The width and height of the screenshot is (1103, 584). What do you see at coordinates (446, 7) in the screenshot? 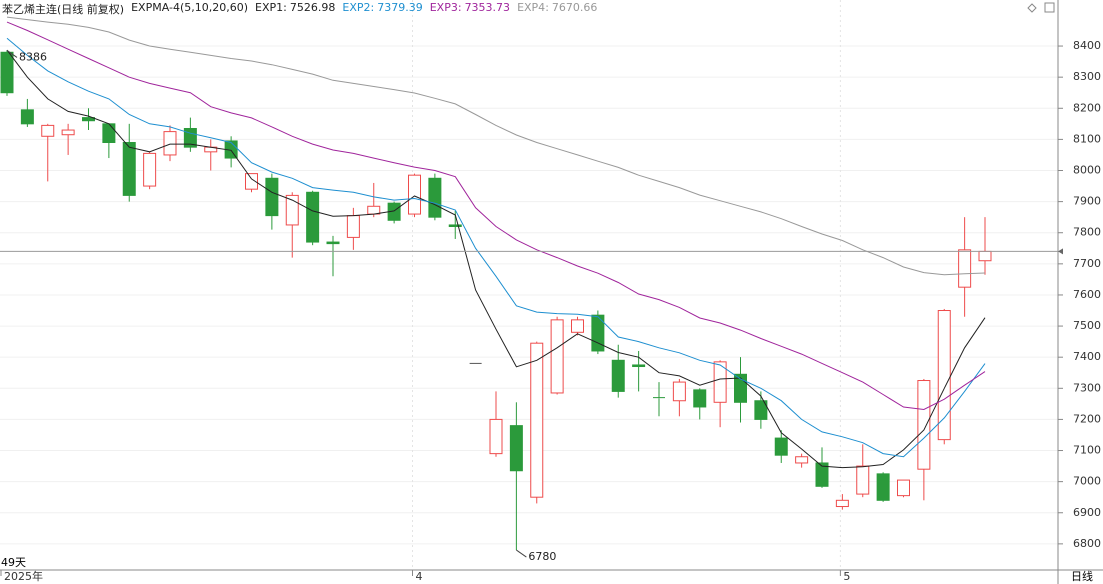
I see `legend-name: EXP3` at bounding box center [446, 7].